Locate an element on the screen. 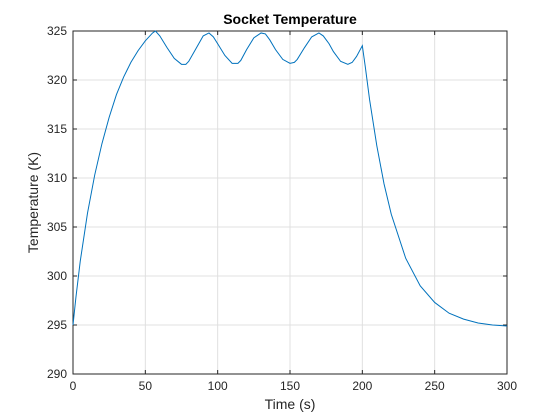 This screenshot has height=420, width=560. y-tick-label: 310 is located at coordinates (57, 178).